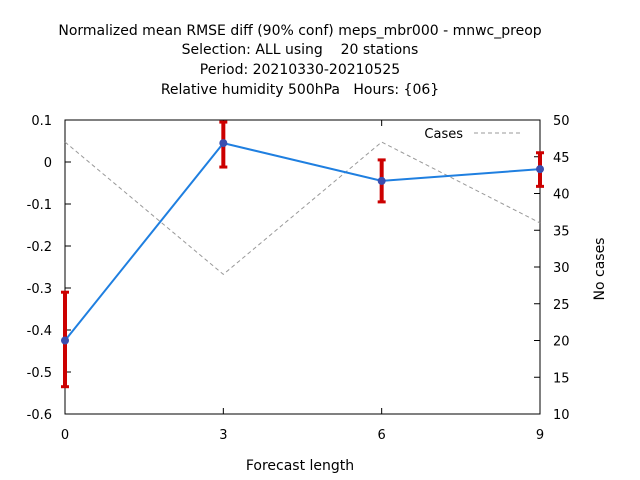 Image resolution: width=640 pixels, height=480 pixels. Describe the element at coordinates (561, 415) in the screenshot. I see `y-right-tick-label: 10` at that location.